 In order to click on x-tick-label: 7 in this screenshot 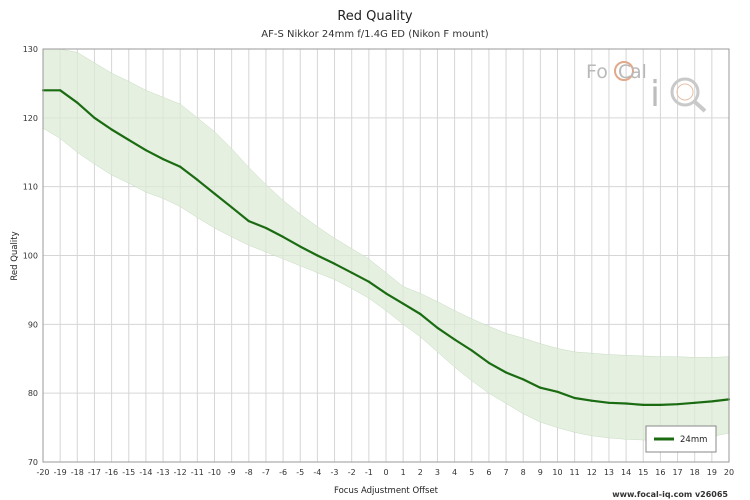, I will do `click(506, 472)`.